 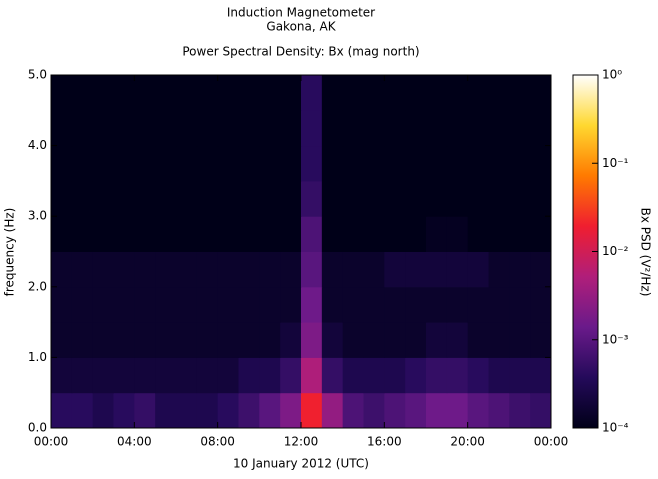 I want to click on x-tick-label: 00:00, so click(x=51, y=442).